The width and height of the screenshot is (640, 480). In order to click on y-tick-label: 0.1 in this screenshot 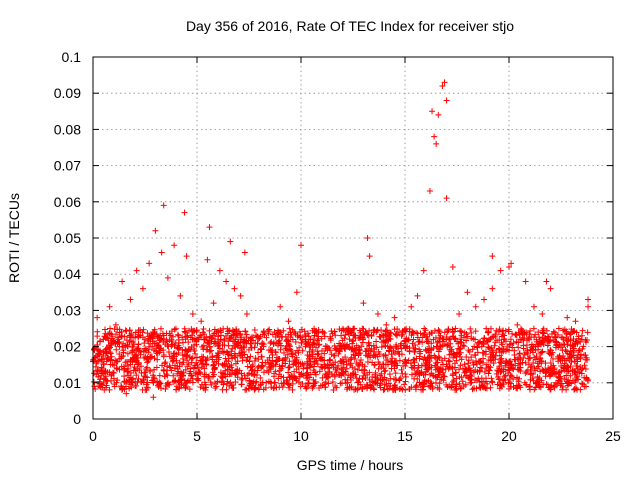, I will do `click(72, 57)`.